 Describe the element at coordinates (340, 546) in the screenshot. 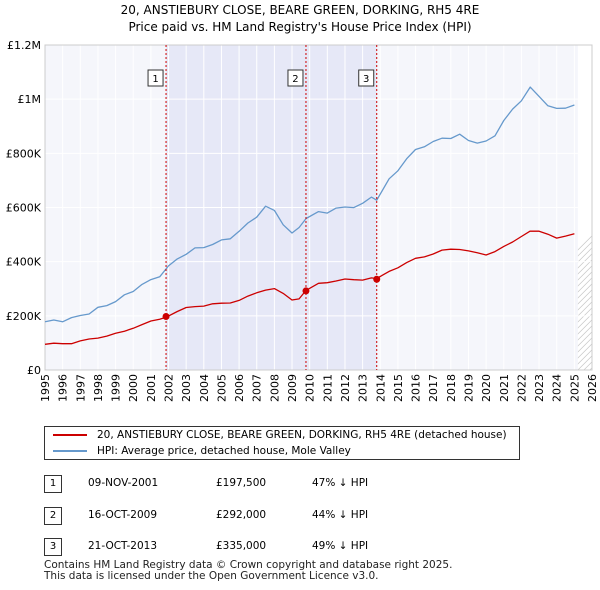

I see `transaction-hpi: 49% ↓ HPI` at that location.